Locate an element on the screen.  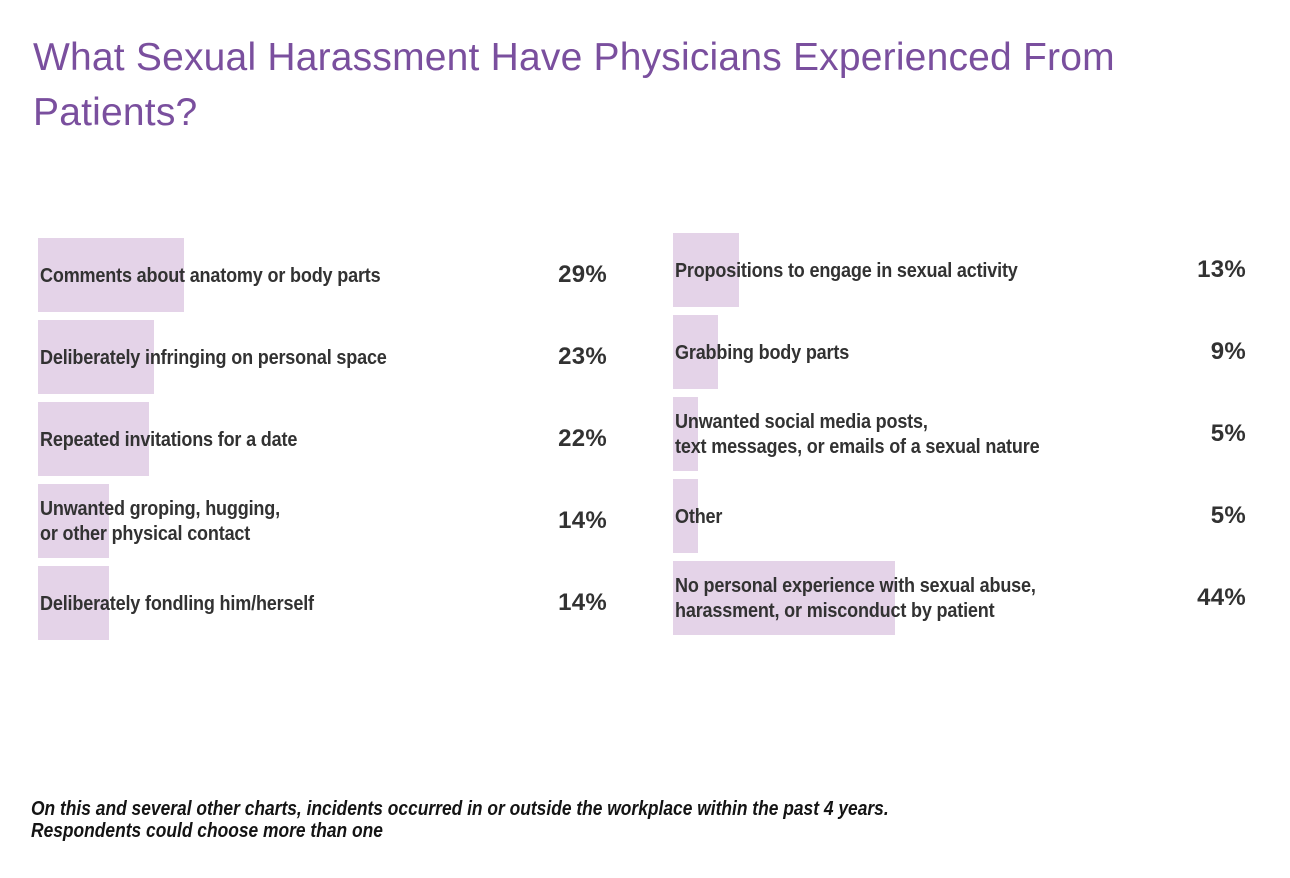
bar-label: Deliberately fondling him/herself is located at coordinates (194, 603).